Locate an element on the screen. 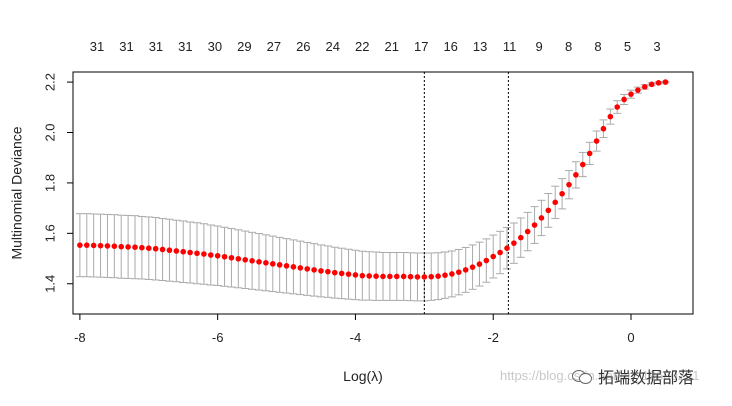  watermark-url: https://blog.csdn.net/qq_19600291 is located at coordinates (600, 375).